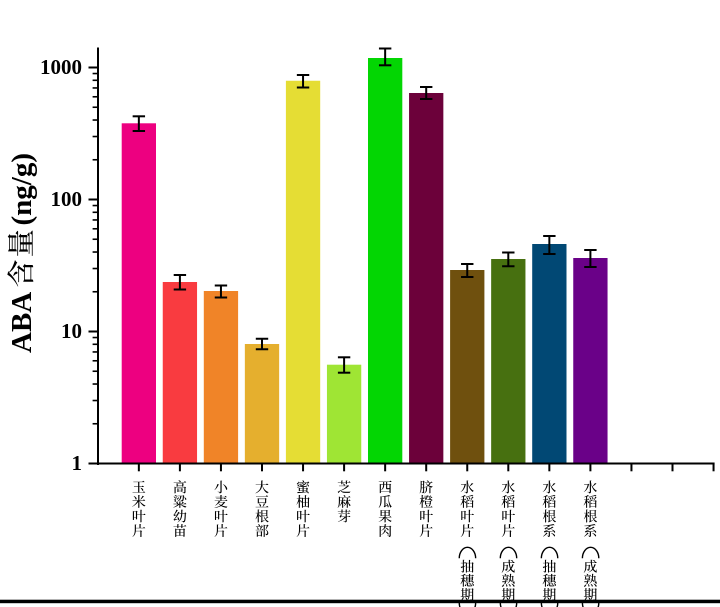 The width and height of the screenshot is (720, 607). What do you see at coordinates (22, 322) in the screenshot?
I see `svg-text: ABA` at bounding box center [22, 322].